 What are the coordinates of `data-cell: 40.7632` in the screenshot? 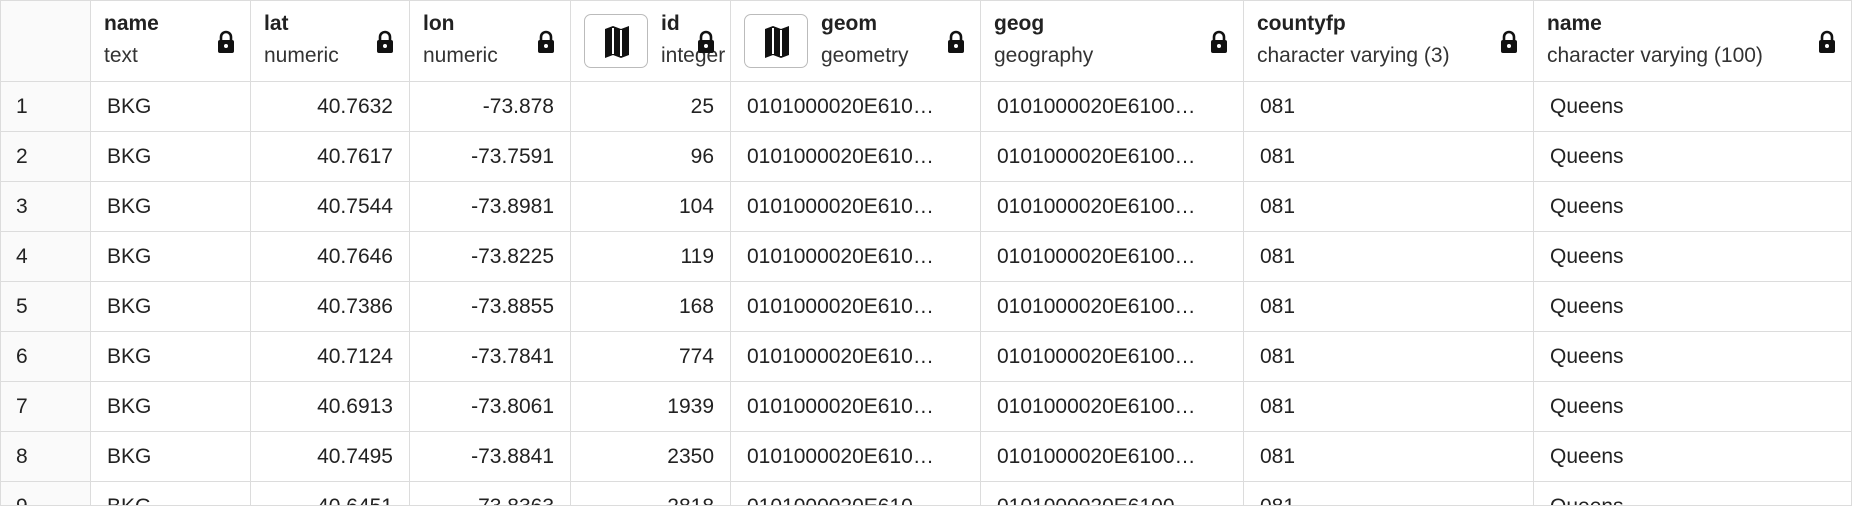 It's located at (330, 107).